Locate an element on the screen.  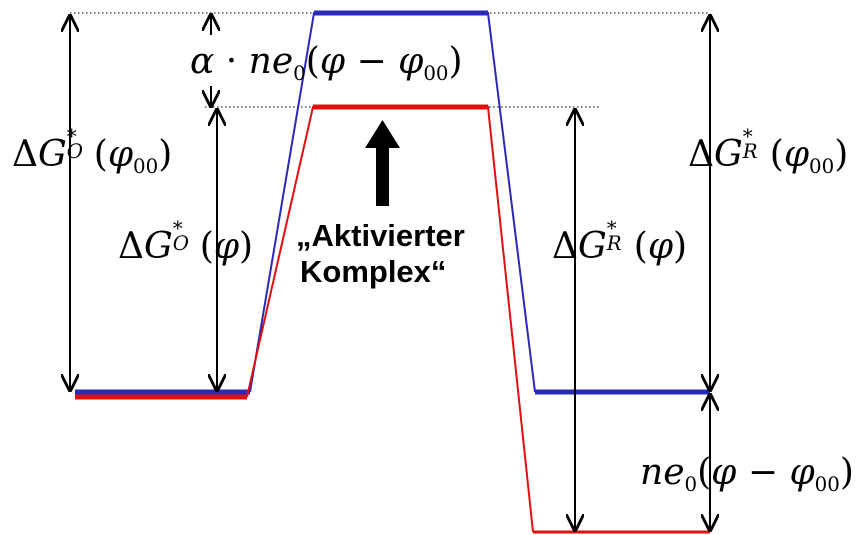
activated-complex-arrow is located at coordinates (382, 163).